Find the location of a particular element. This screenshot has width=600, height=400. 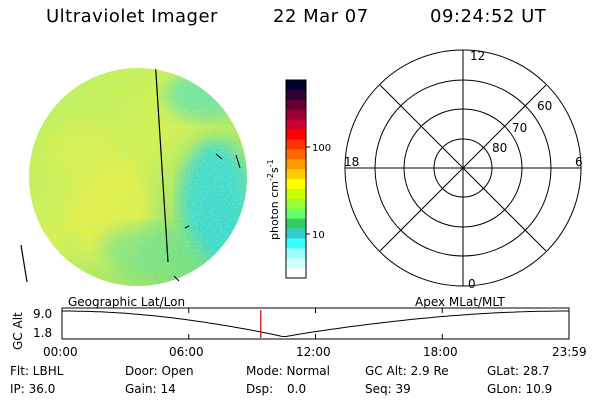

colorbar is located at coordinates (296, 179).